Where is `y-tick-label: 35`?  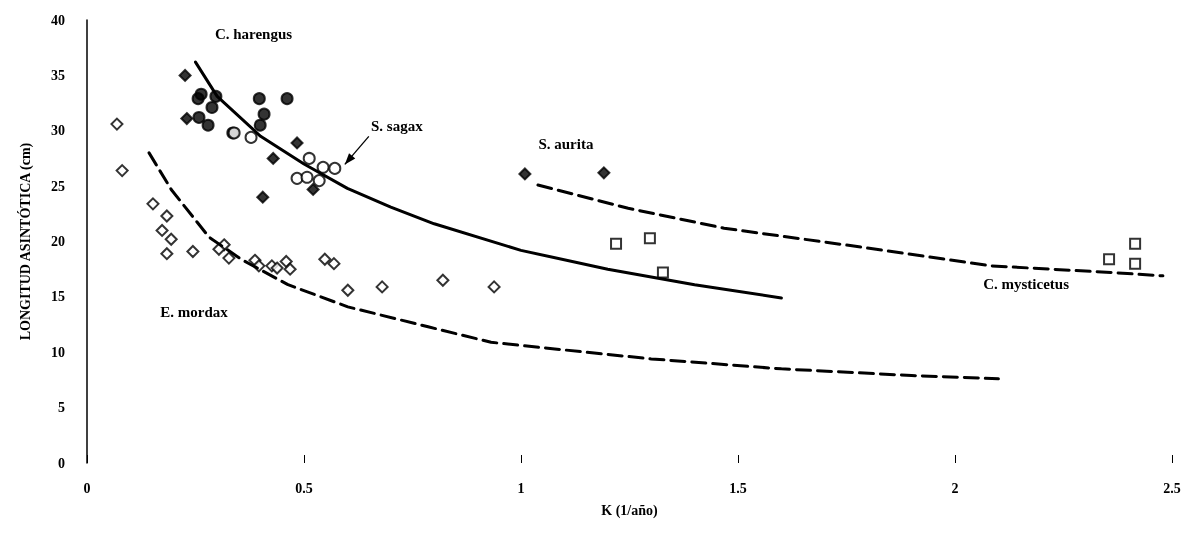 y-tick-label: 35 is located at coordinates (58, 75).